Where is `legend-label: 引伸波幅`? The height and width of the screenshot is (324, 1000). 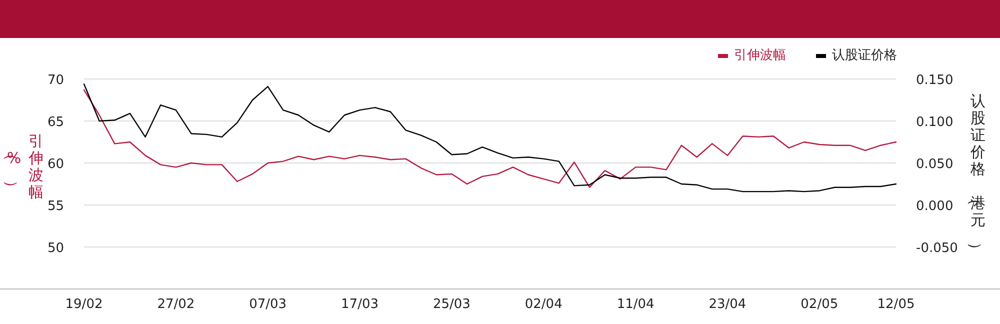 legend-label: 引伸波幅 is located at coordinates (760, 55).